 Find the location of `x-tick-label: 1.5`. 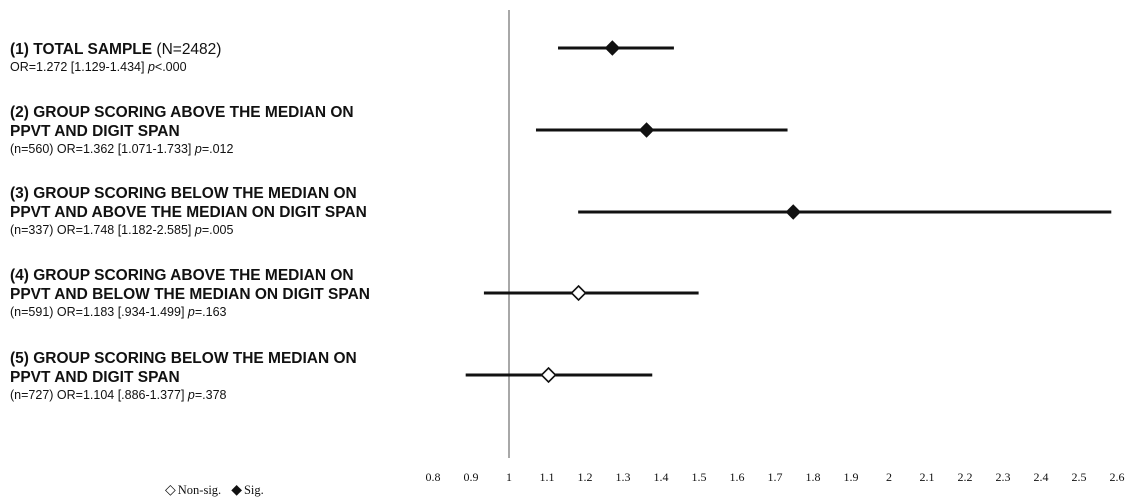

x-tick-label: 1.5 is located at coordinates (699, 477).